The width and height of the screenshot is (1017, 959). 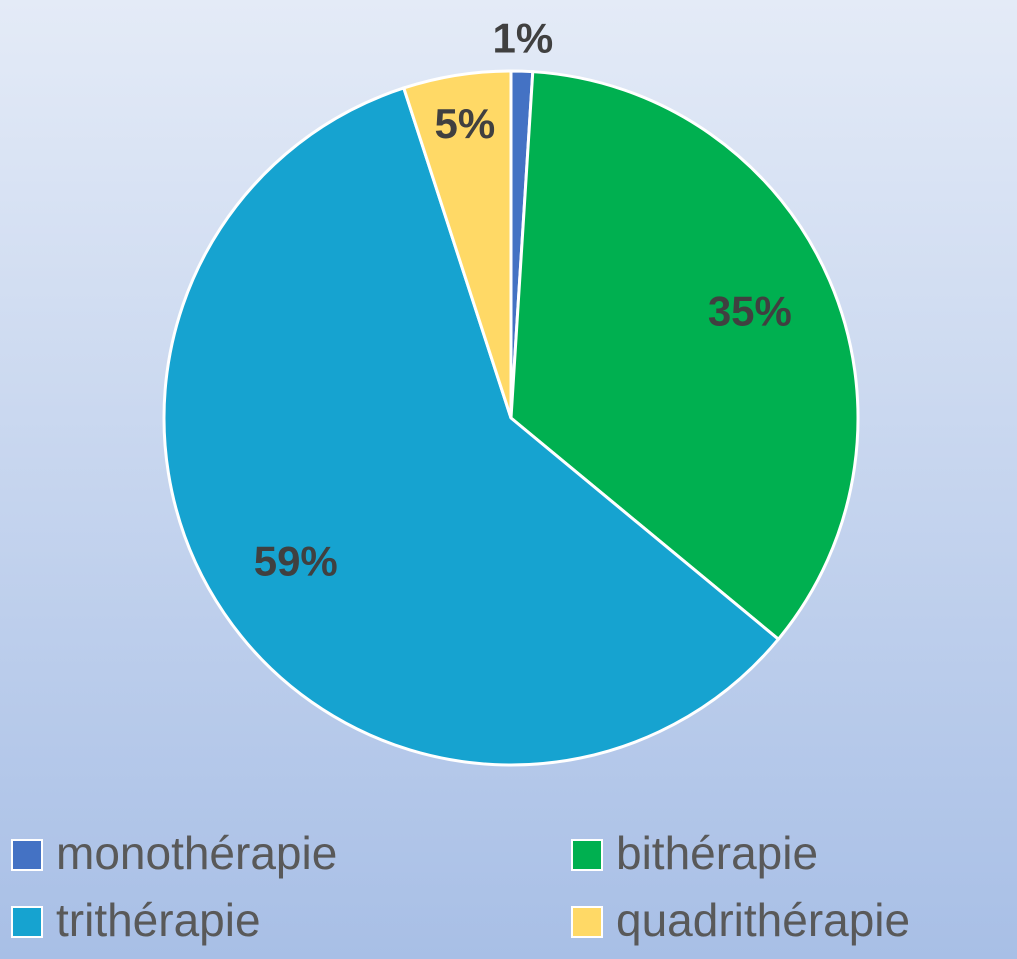 I want to click on data-label: 1%, so click(x=522, y=37).